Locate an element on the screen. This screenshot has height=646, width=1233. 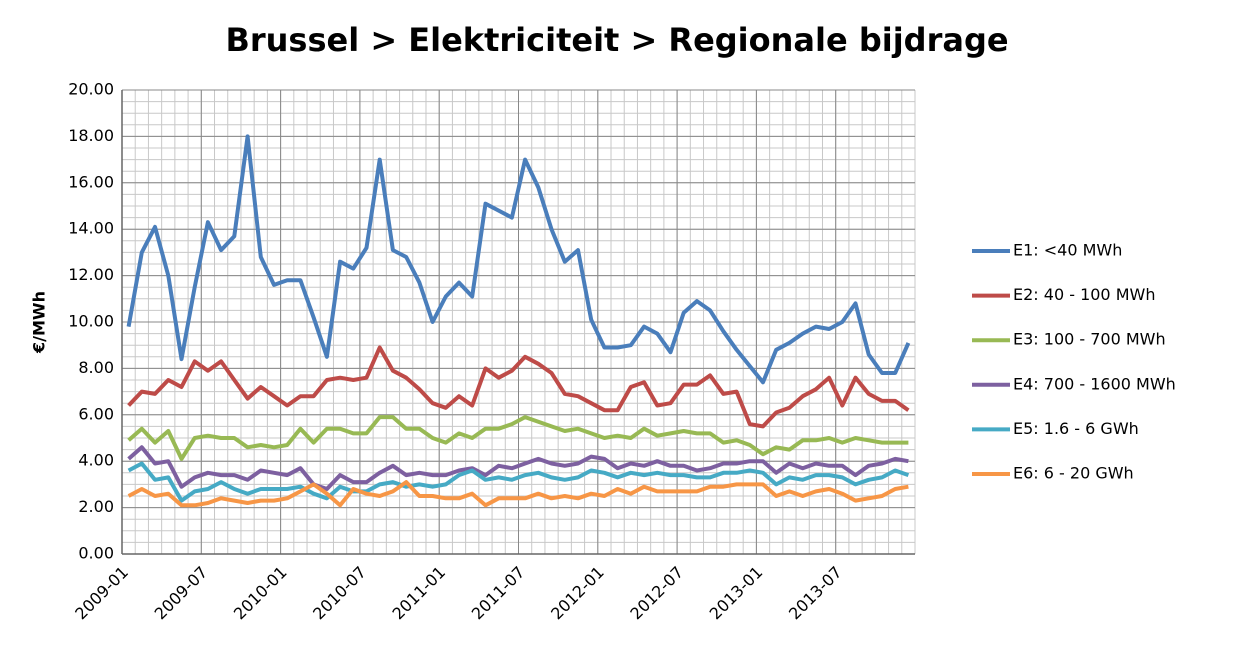
y-axis-label: €/MWh is located at coordinates (39, 322).